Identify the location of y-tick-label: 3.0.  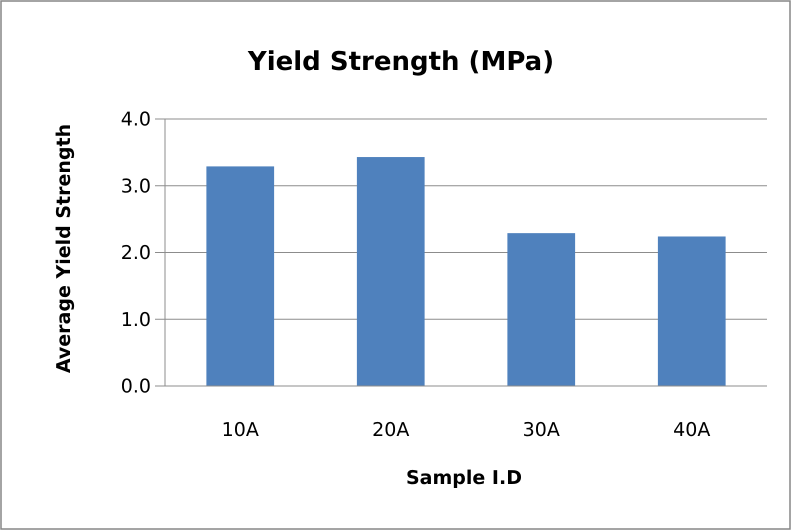
(135, 186).